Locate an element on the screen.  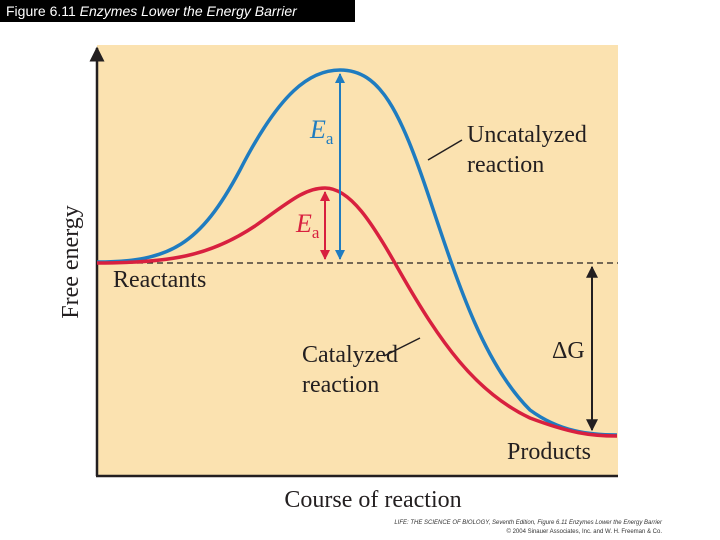
products-label: Products is located at coordinates (549, 452).